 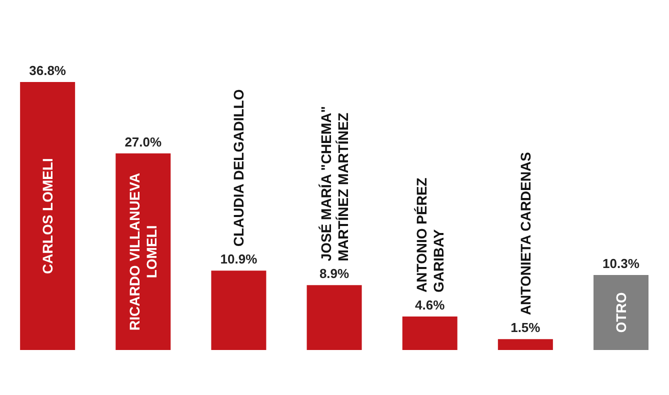 I want to click on data-label: 36.8%, so click(x=47, y=70).